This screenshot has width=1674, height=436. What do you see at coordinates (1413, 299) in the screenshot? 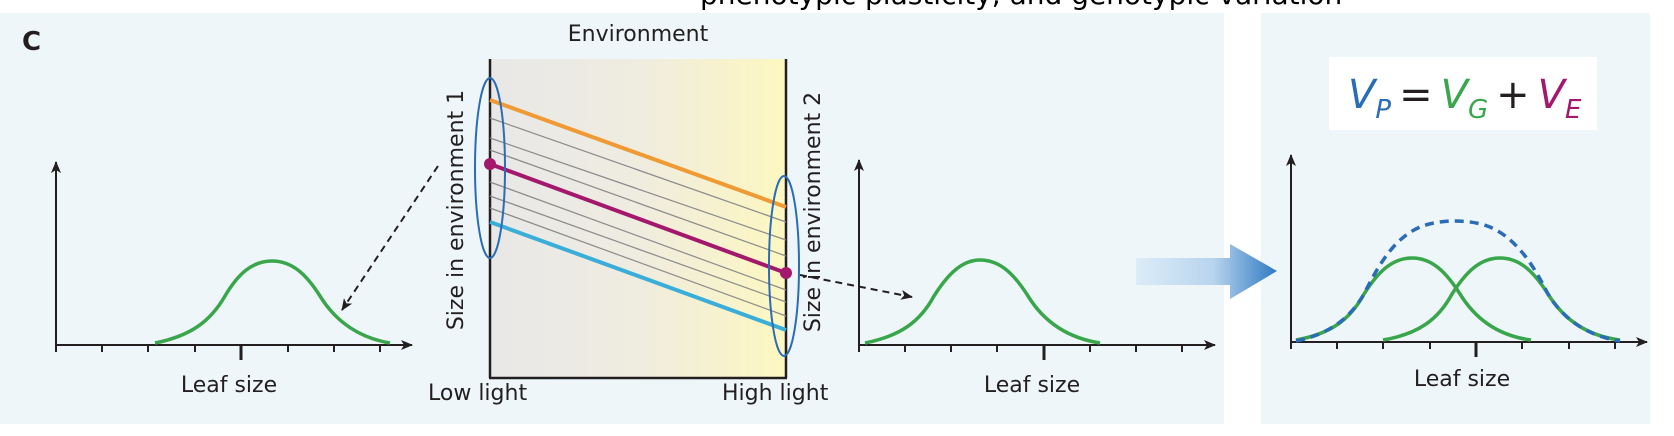
I see `distribution-curve-env2` at bounding box center [1413, 299].